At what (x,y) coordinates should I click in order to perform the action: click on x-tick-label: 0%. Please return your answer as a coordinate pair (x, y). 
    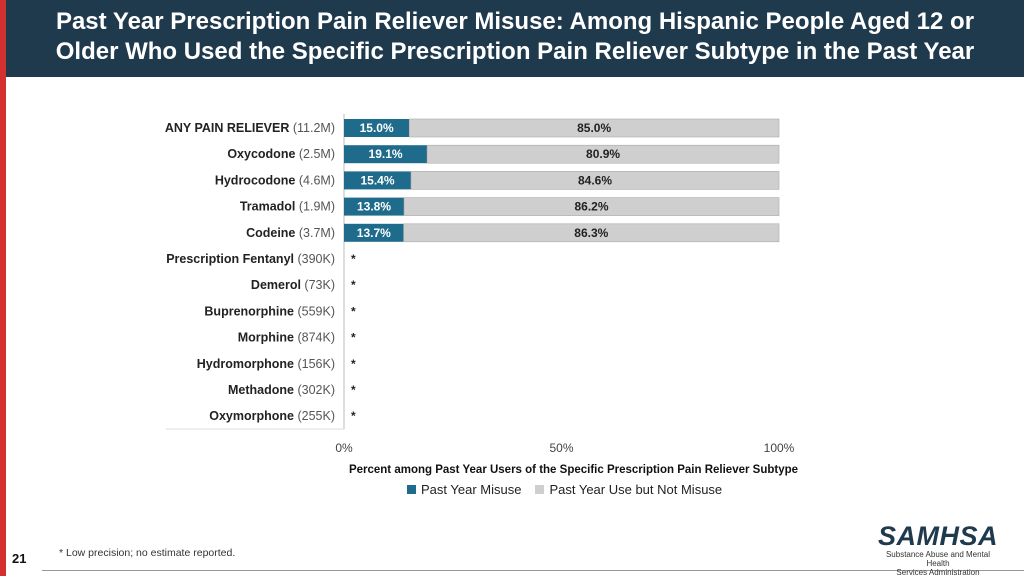
    Looking at the image, I should click on (344, 448).